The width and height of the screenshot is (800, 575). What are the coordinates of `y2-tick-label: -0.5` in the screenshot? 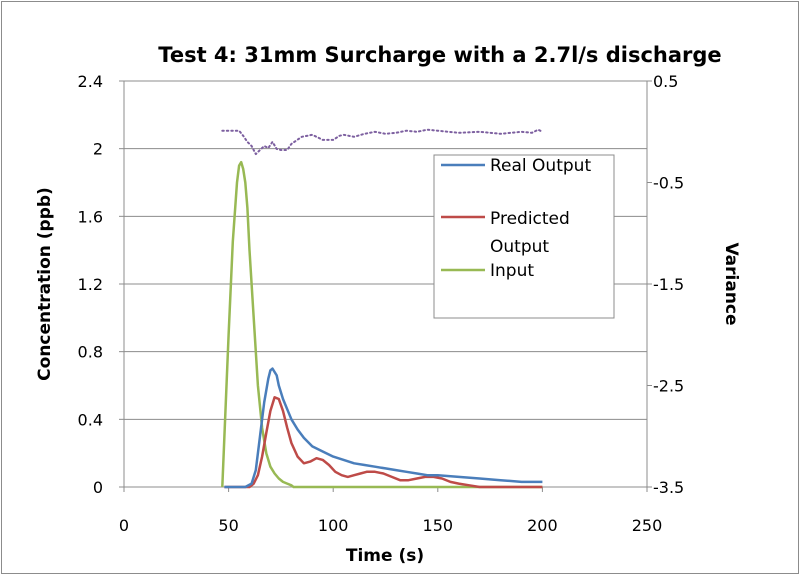 It's located at (668, 183).